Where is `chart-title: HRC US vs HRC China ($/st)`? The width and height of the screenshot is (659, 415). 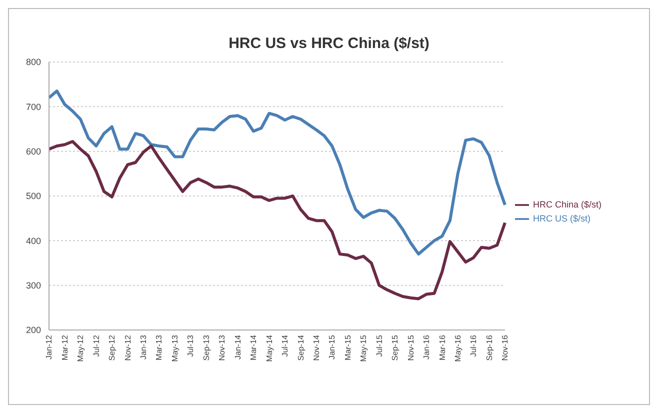
chart-title: HRC US vs HRC China ($/st) is located at coordinates (329, 43).